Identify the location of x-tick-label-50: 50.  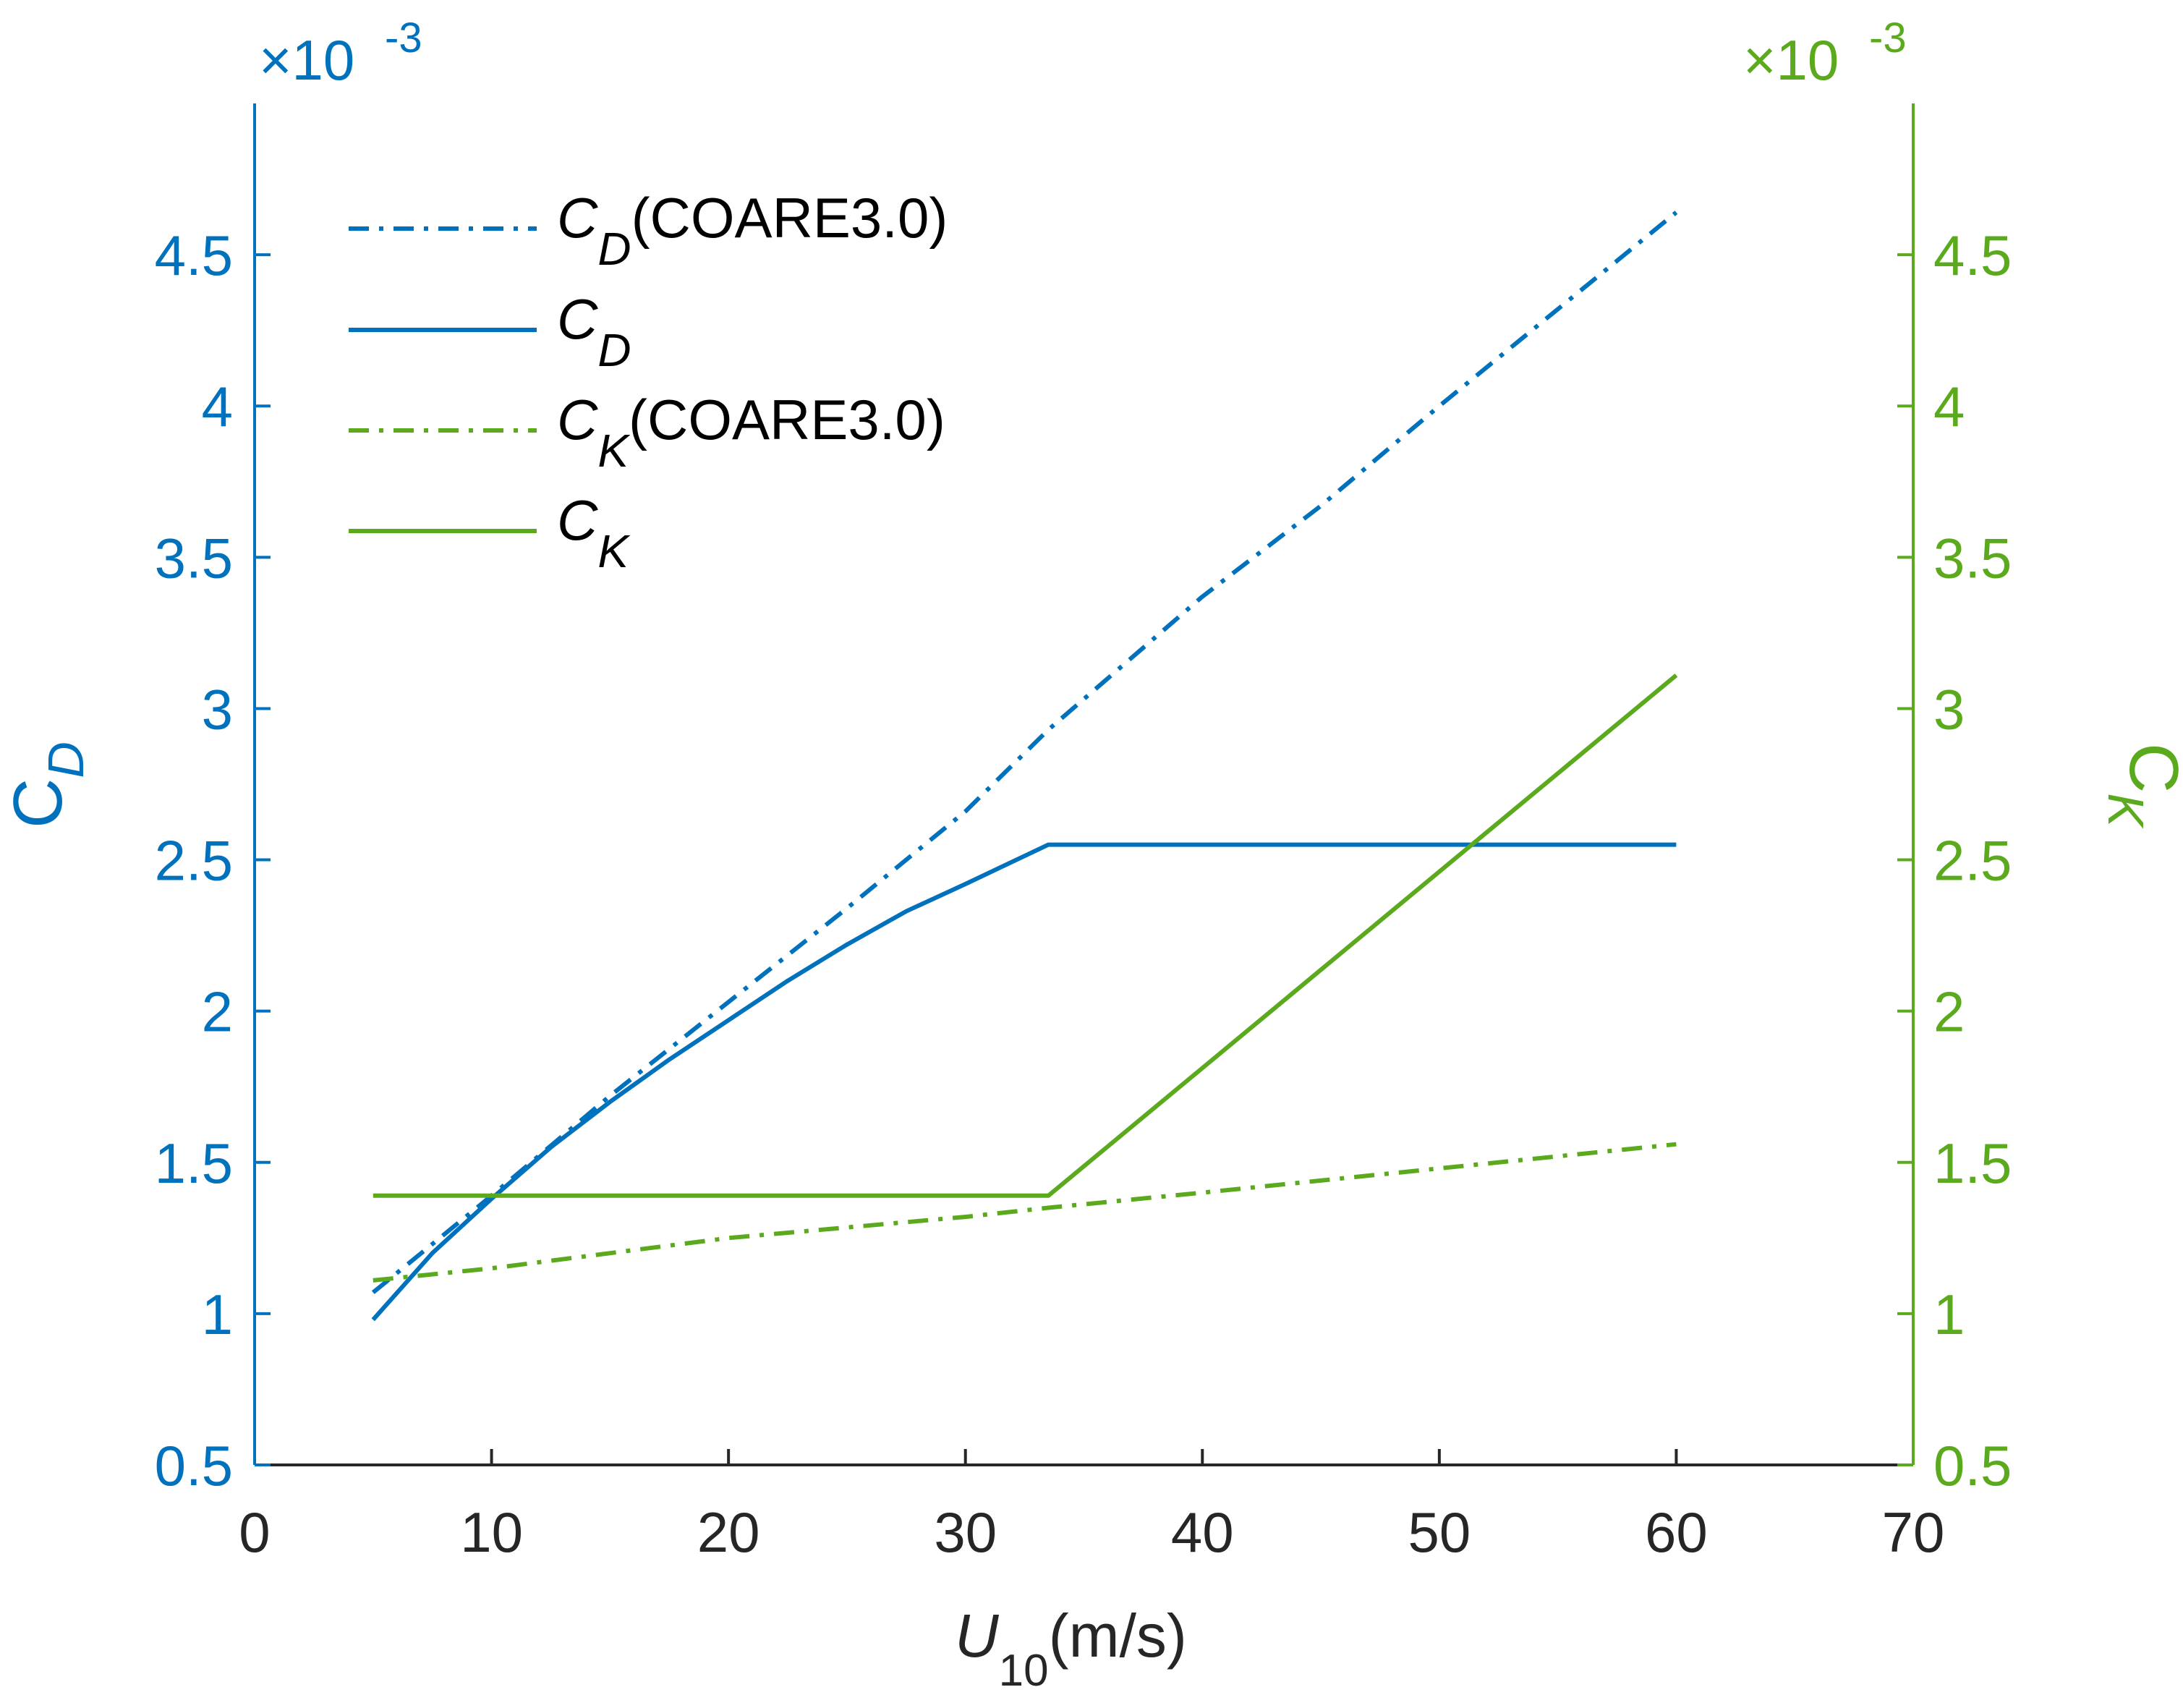
(1439, 1532).